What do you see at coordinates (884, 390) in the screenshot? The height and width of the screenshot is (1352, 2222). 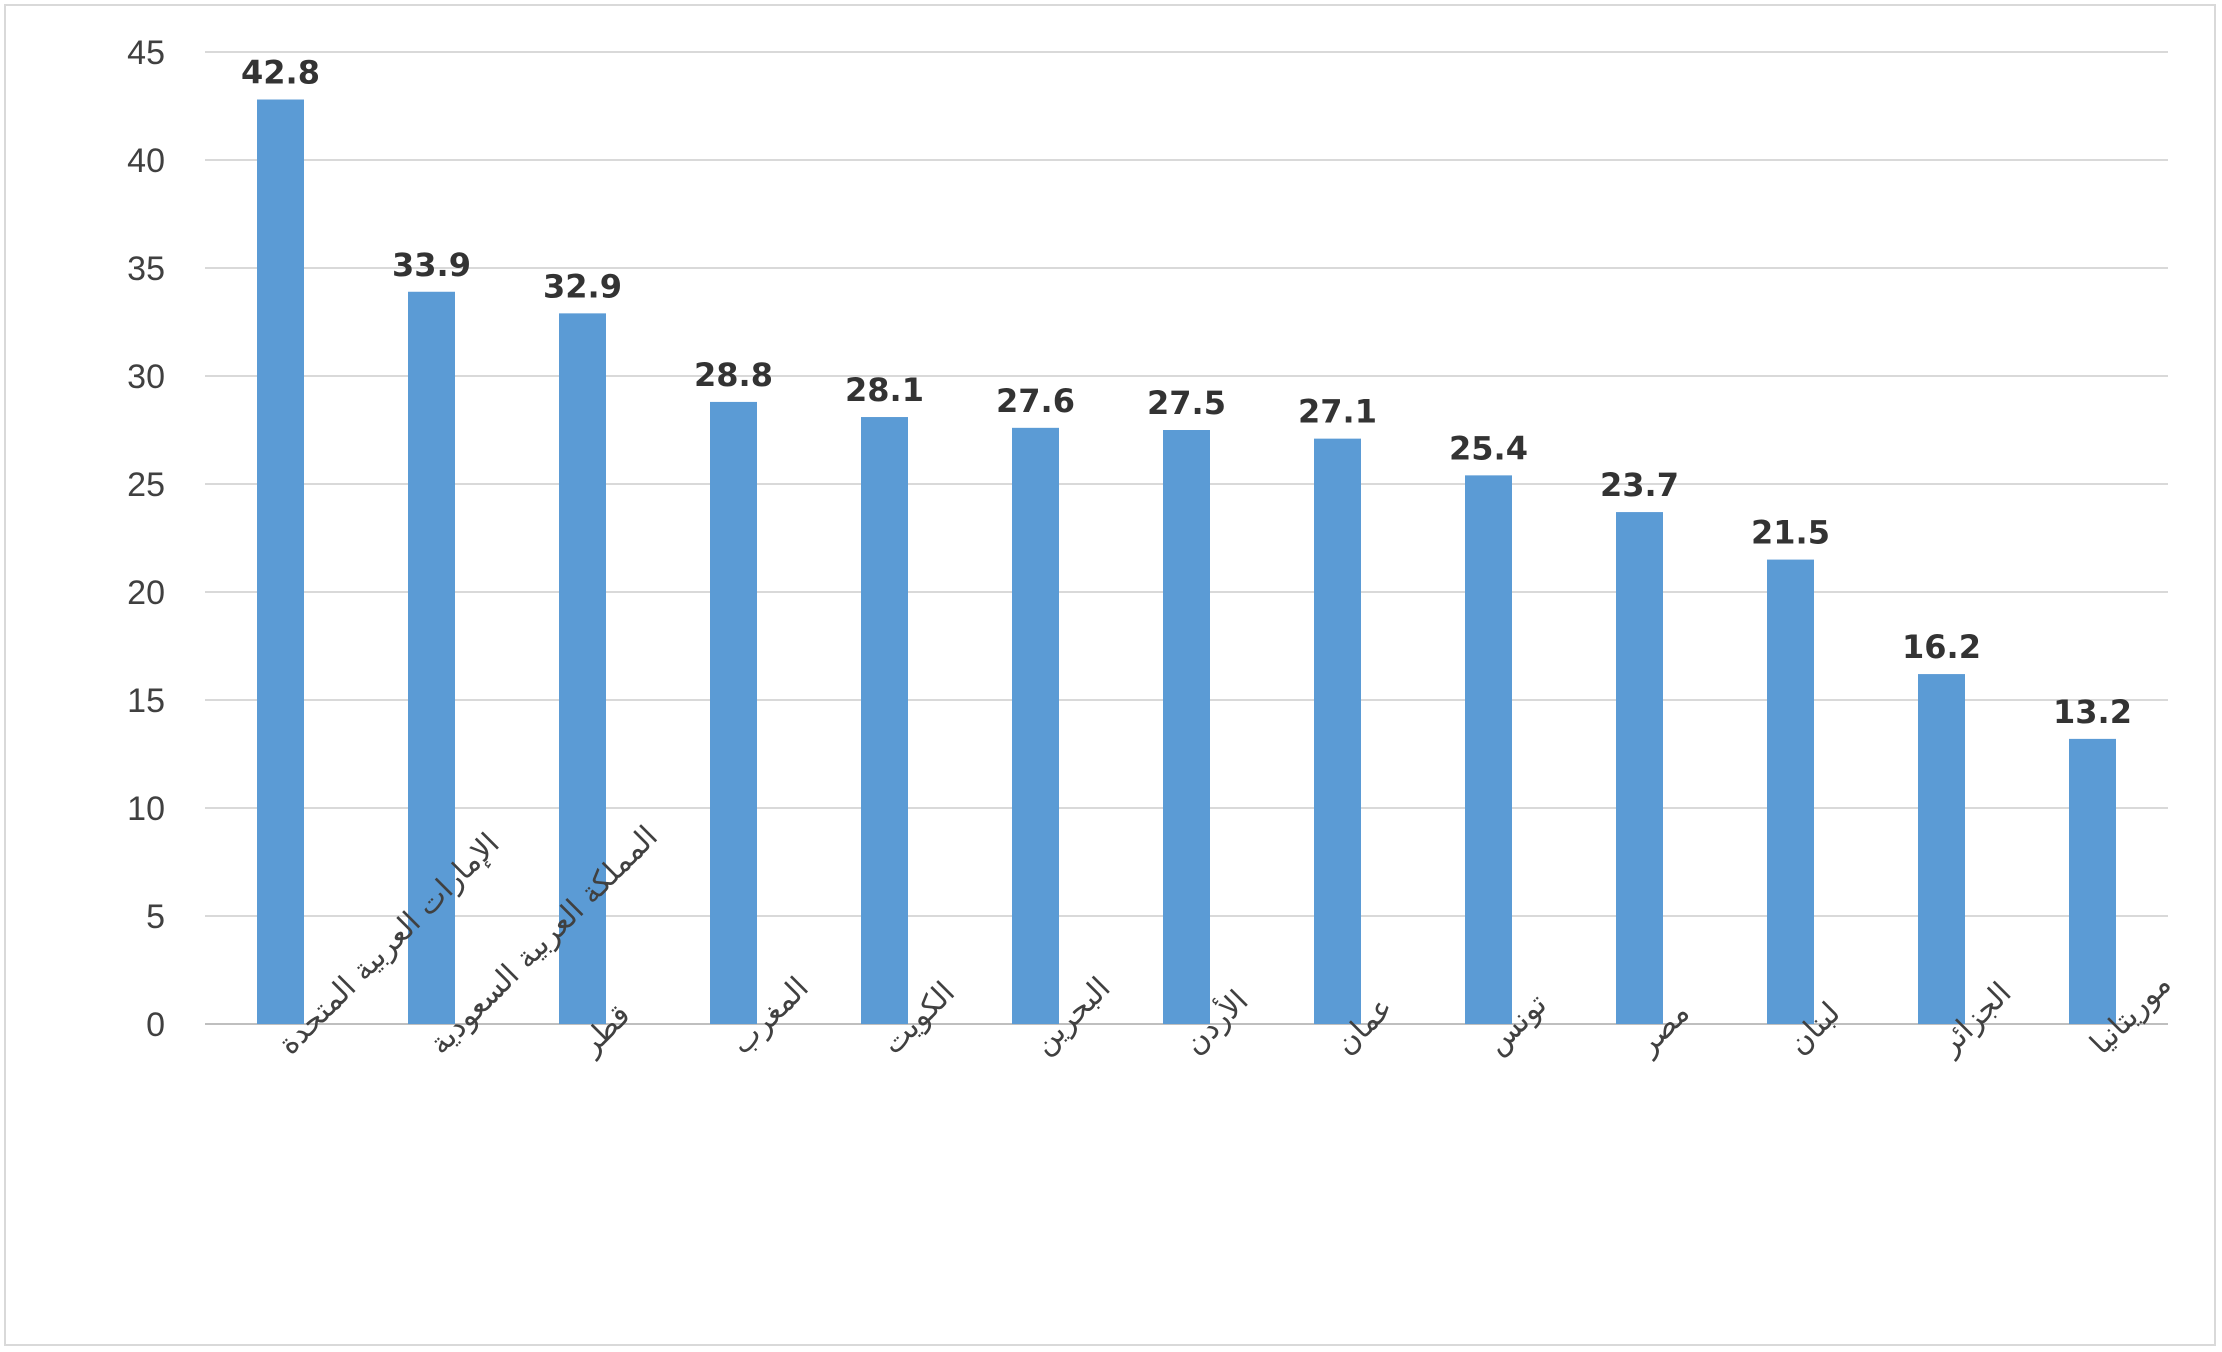 I see `data-label: 28.1` at bounding box center [884, 390].